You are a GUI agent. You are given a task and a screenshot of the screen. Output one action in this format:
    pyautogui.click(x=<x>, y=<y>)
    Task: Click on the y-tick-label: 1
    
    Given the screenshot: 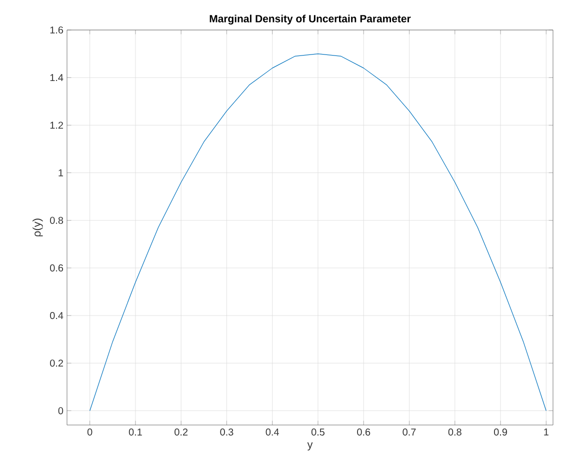 What is the action you would take?
    pyautogui.click(x=60, y=172)
    